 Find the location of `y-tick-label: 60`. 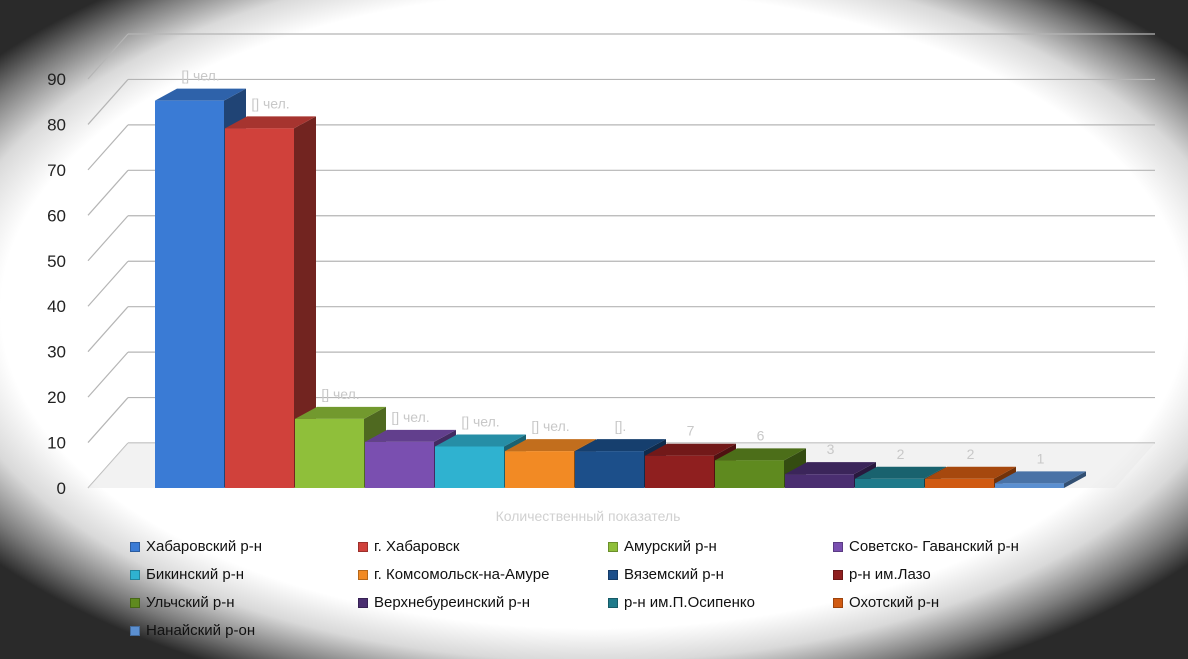

y-tick-label: 60 is located at coordinates (56, 215).